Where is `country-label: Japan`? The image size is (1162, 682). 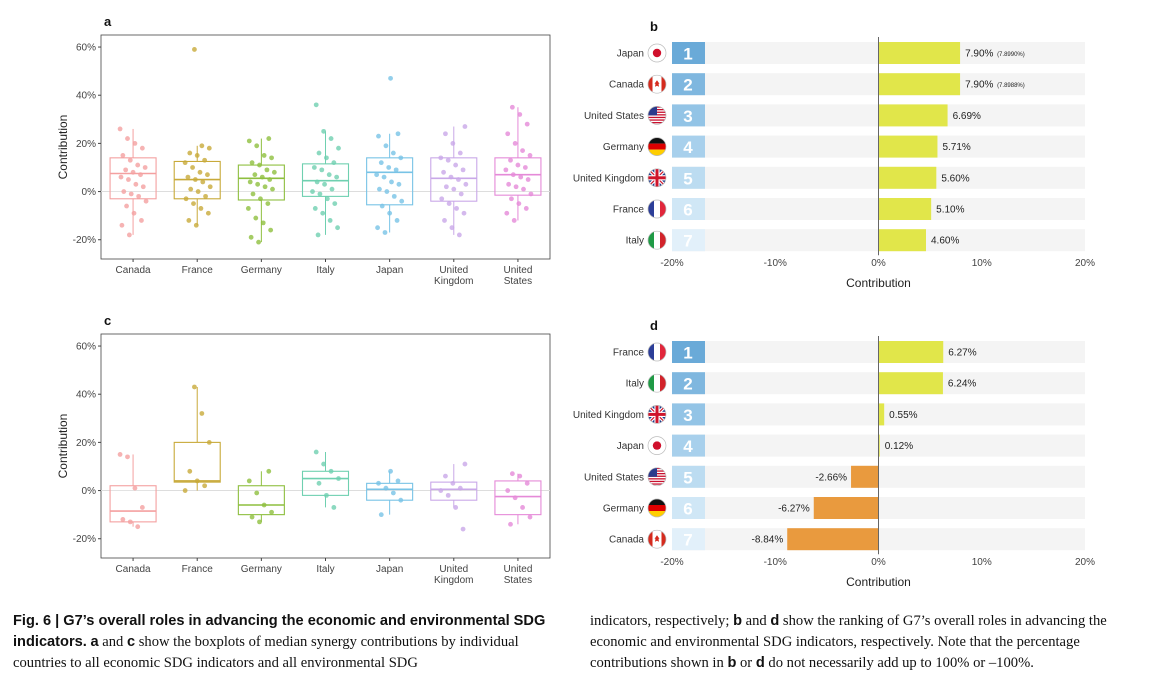 country-label: Japan is located at coordinates (630, 54).